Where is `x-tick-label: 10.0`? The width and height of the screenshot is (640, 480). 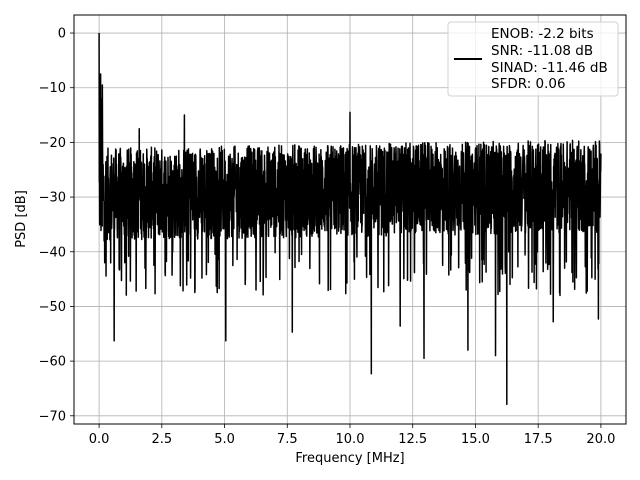 x-tick-label: 10.0 is located at coordinates (350, 439).